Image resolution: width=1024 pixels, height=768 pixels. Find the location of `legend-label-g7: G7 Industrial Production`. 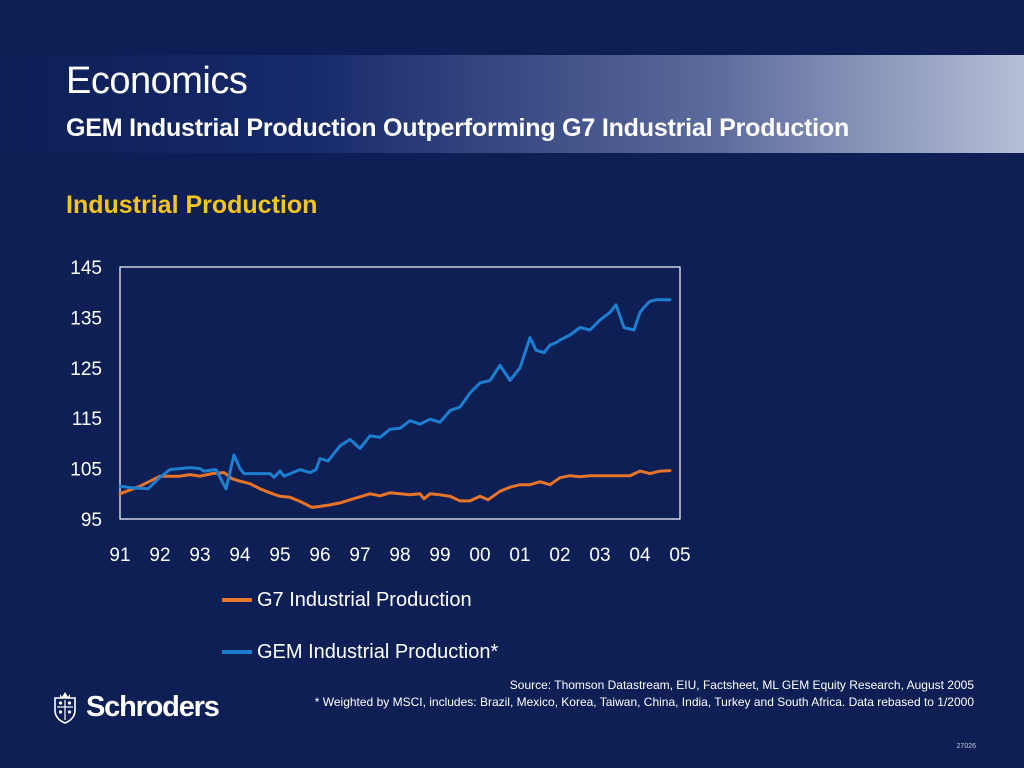

legend-label-g7: G7 Industrial Production is located at coordinates (364, 599).